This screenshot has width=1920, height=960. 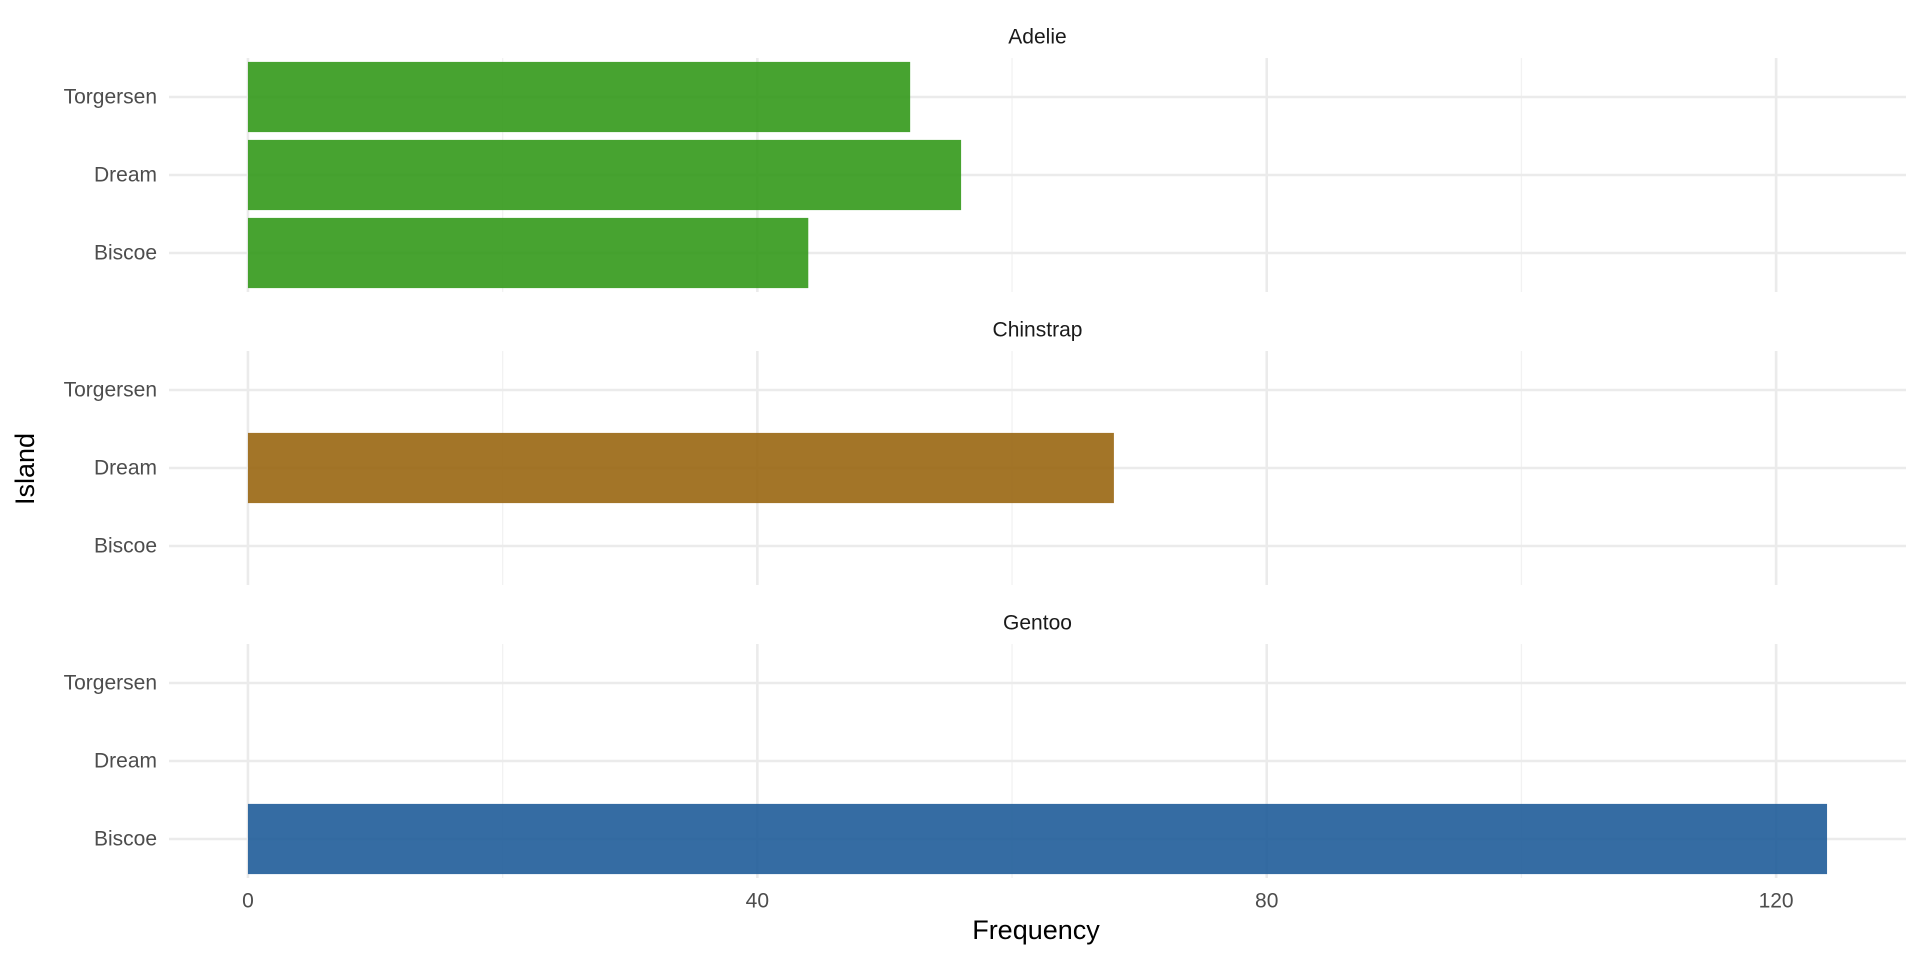 What do you see at coordinates (1037, 839) in the screenshot?
I see `bar-gentoo-biscoe` at bounding box center [1037, 839].